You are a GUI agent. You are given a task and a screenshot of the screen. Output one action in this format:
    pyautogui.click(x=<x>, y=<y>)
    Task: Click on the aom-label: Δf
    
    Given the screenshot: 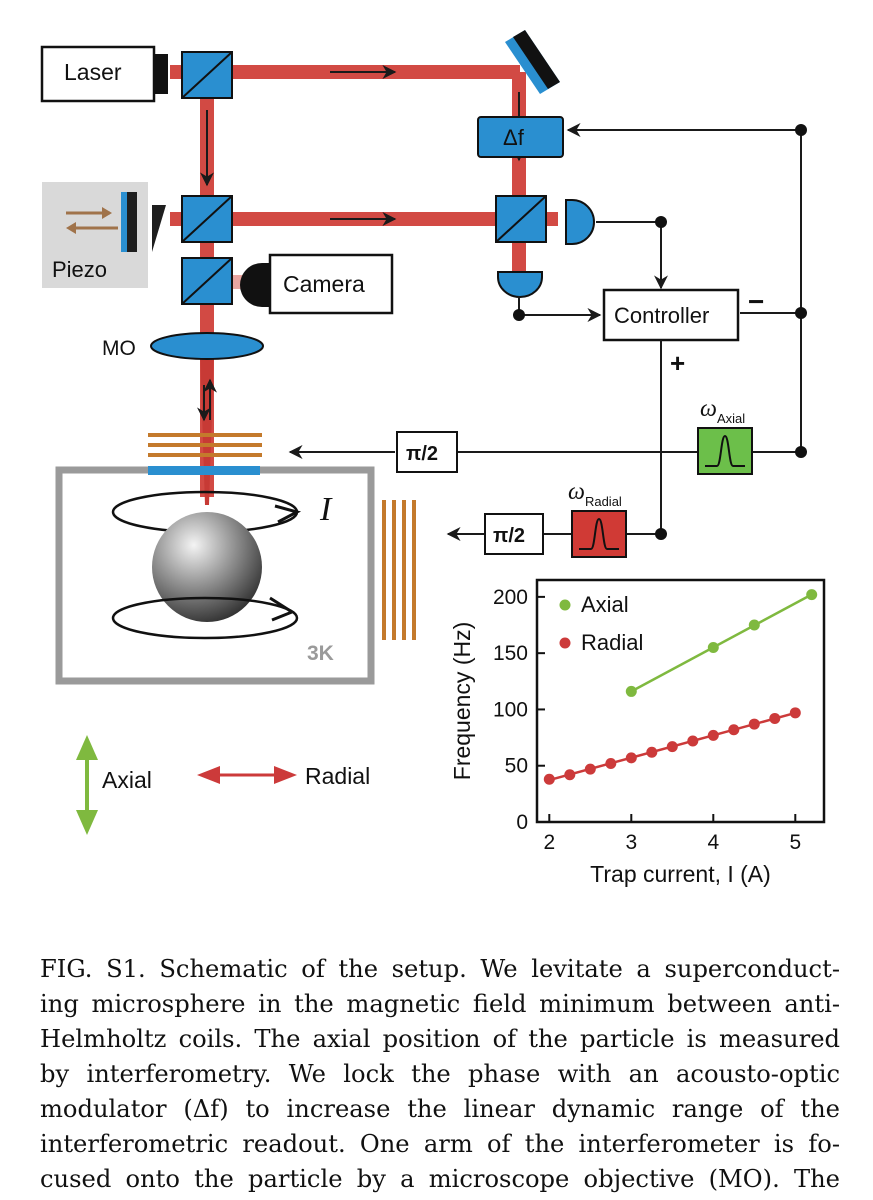 What is the action you would take?
    pyautogui.click(x=514, y=137)
    